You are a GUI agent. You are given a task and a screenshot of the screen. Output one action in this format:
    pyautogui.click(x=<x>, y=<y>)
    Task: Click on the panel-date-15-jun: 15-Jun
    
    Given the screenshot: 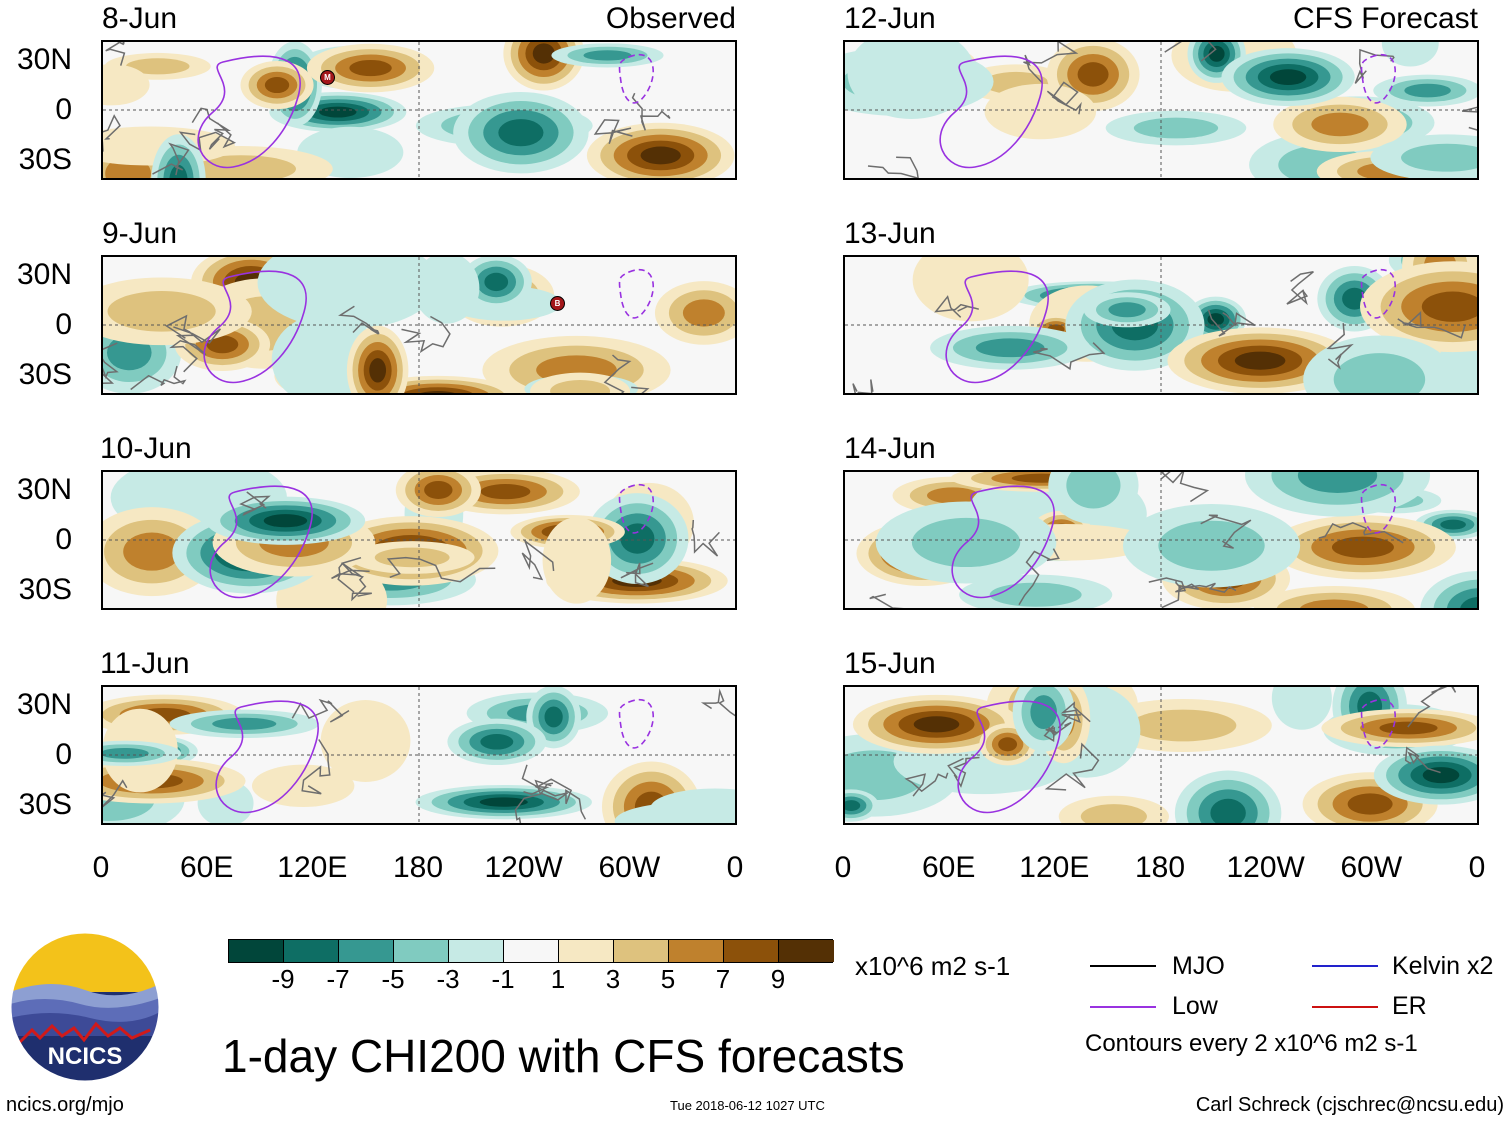 What is the action you would take?
    pyautogui.click(x=890, y=663)
    